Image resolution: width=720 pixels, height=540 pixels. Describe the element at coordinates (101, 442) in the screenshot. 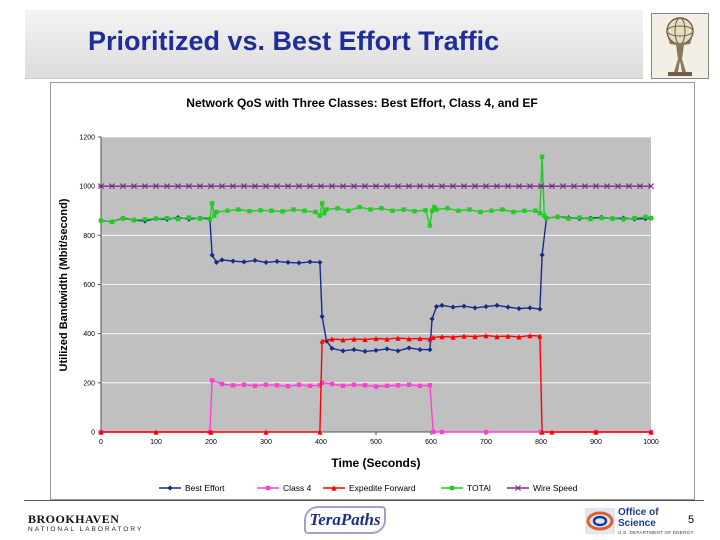

I see `x-tick-label-0: 0` at that location.